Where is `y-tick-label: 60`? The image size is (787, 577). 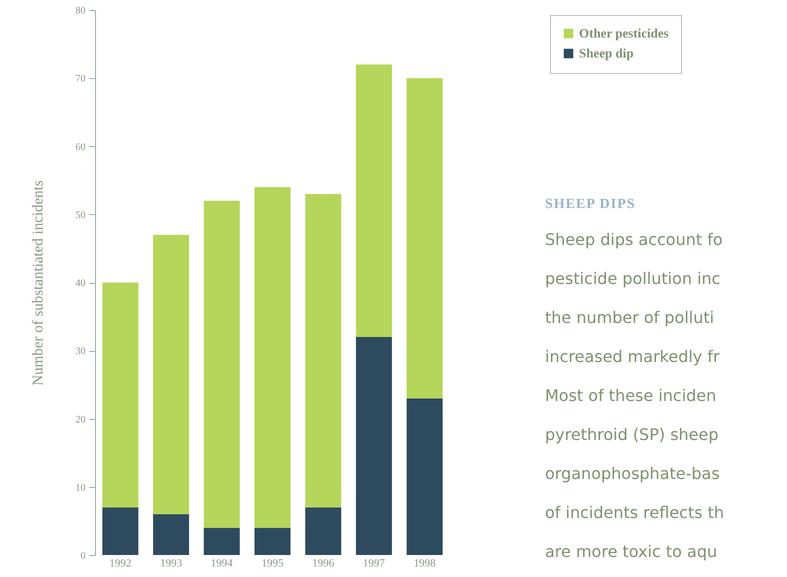
y-tick-label: 60 is located at coordinates (81, 147).